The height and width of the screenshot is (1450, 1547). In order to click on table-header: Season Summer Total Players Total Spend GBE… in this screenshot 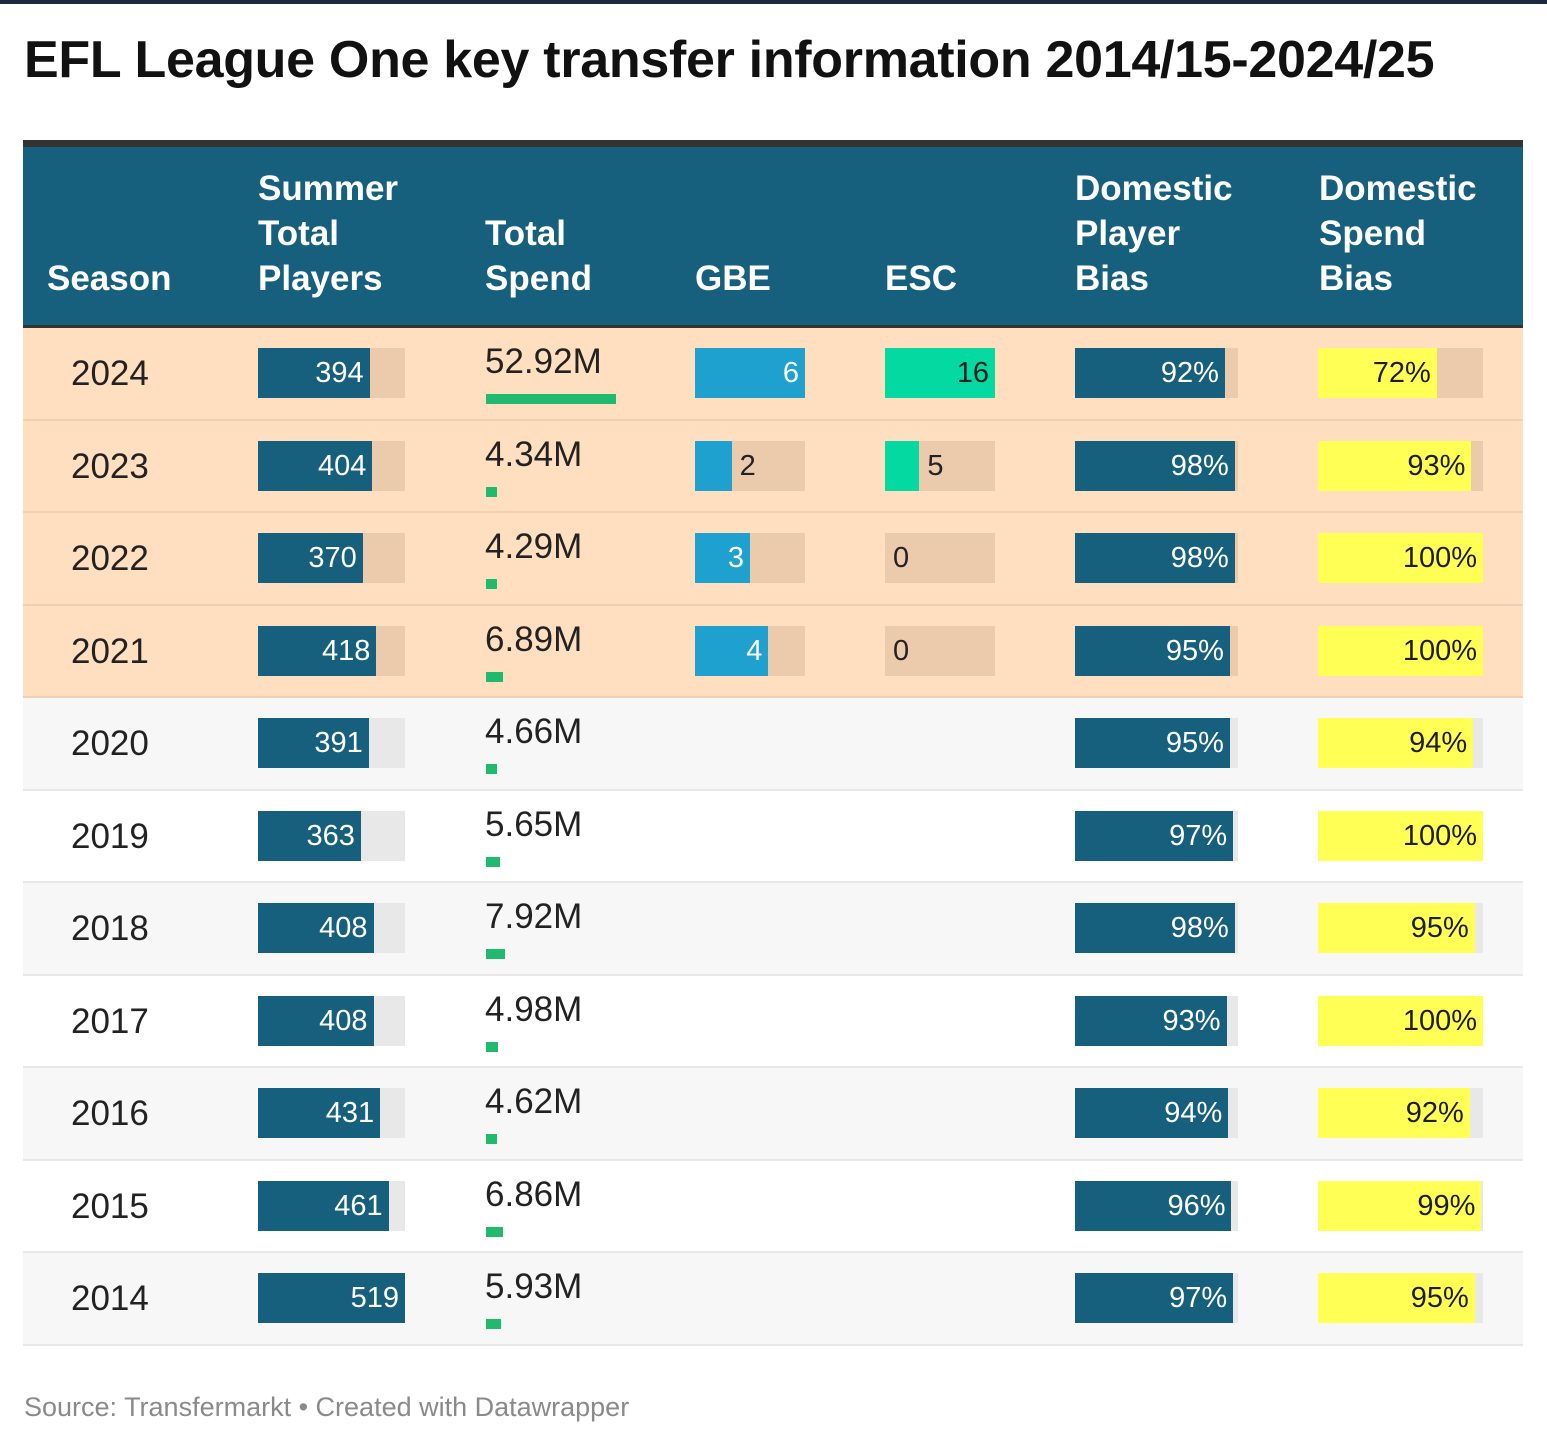, I will do `click(773, 234)`.